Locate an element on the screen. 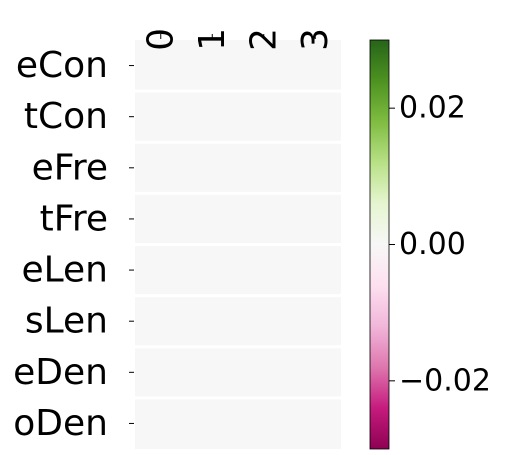  y-tick-label: sLen is located at coordinates (66, 321).